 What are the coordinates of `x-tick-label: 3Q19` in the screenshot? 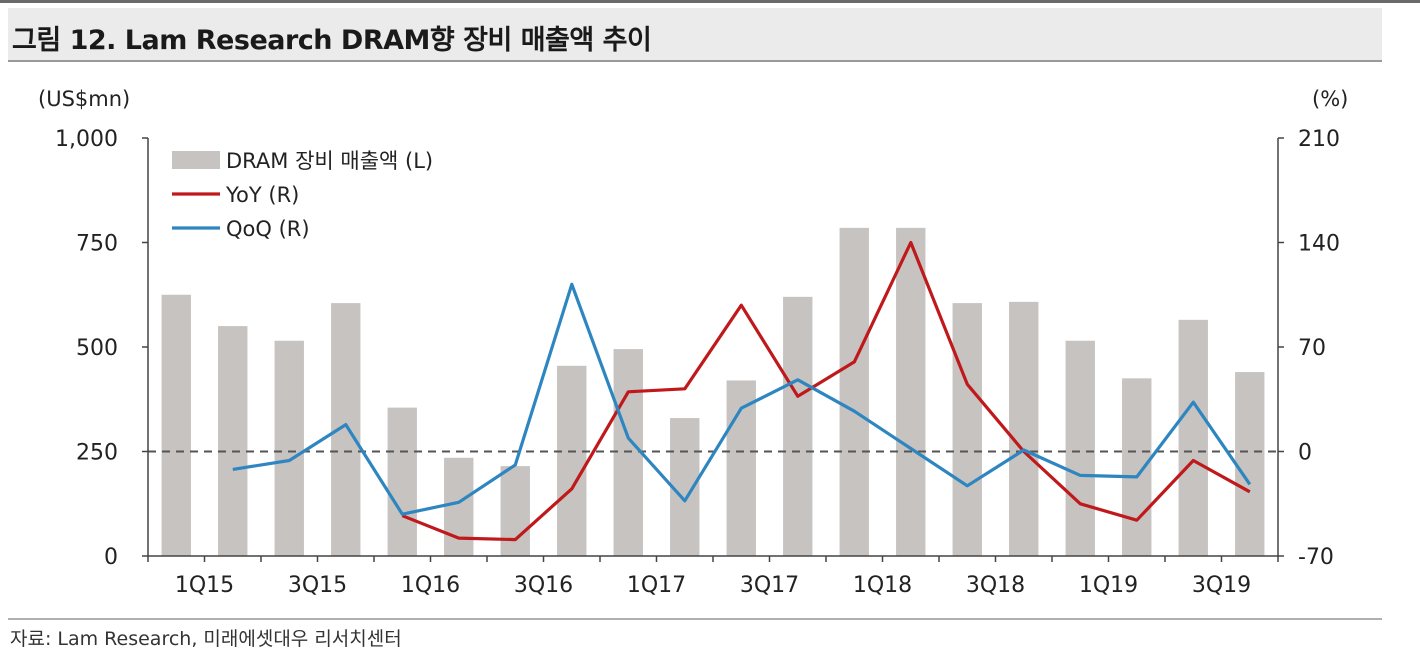 It's located at (1221, 585).